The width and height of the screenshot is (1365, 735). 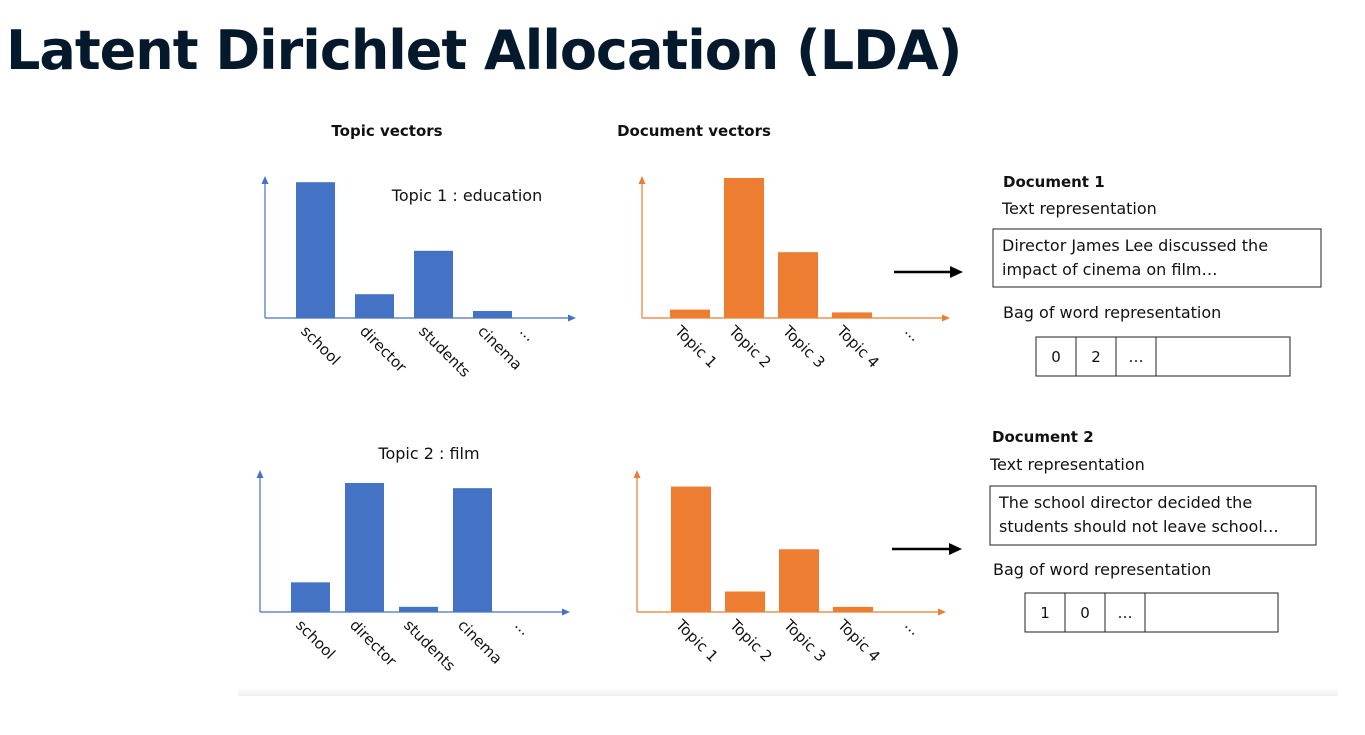 I want to click on document-1-bow-label: Bag of word representation, so click(x=1112, y=312).